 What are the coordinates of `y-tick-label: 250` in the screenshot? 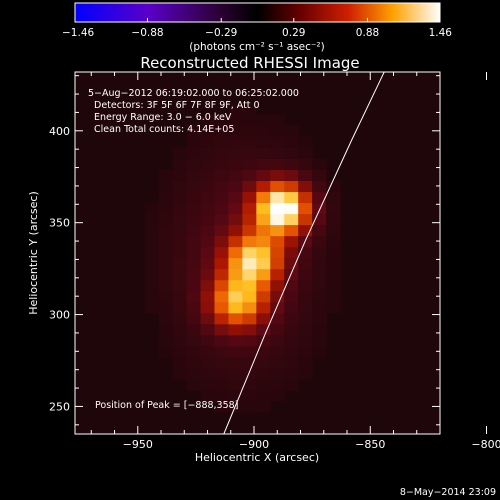 It's located at (59, 406).